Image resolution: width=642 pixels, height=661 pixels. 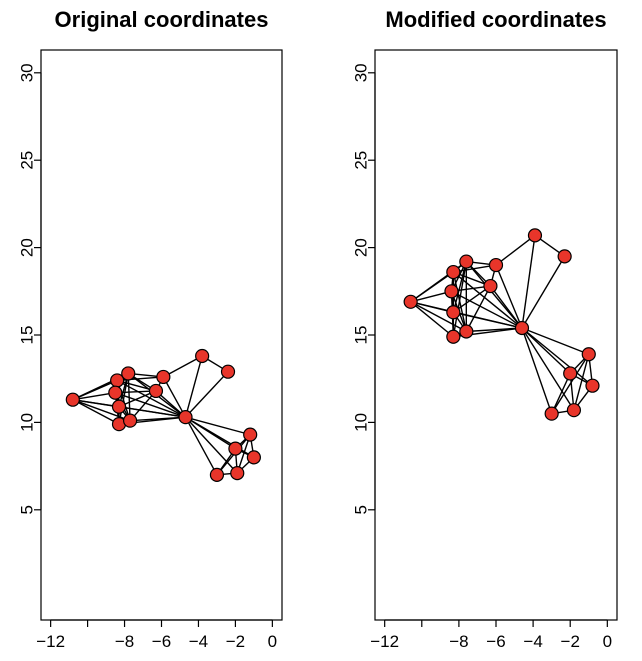 I want to click on y-tick-label: 20, so click(x=361, y=247).